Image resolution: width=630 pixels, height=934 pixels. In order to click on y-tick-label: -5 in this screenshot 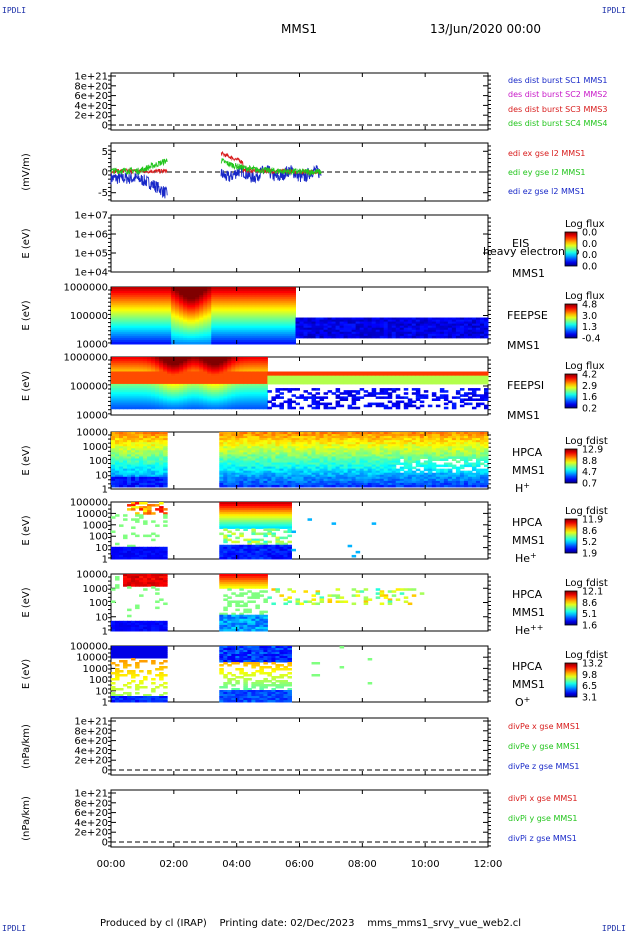, I will do `click(103, 193)`.